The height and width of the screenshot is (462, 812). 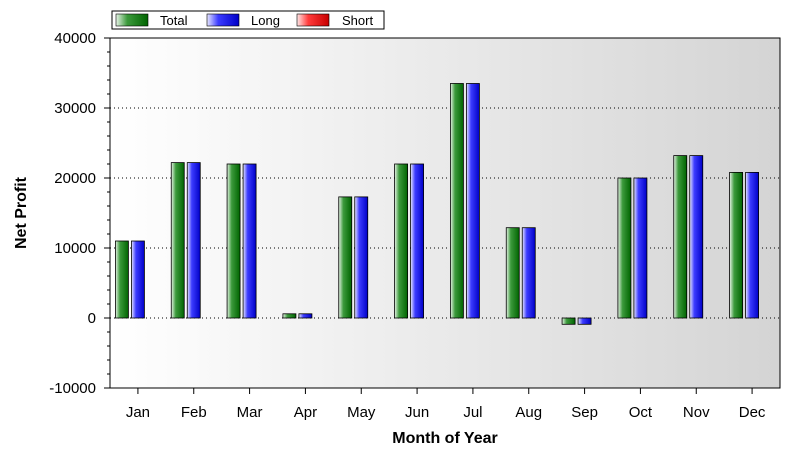 What do you see at coordinates (472, 412) in the screenshot?
I see `x-tick-label: Jul` at bounding box center [472, 412].